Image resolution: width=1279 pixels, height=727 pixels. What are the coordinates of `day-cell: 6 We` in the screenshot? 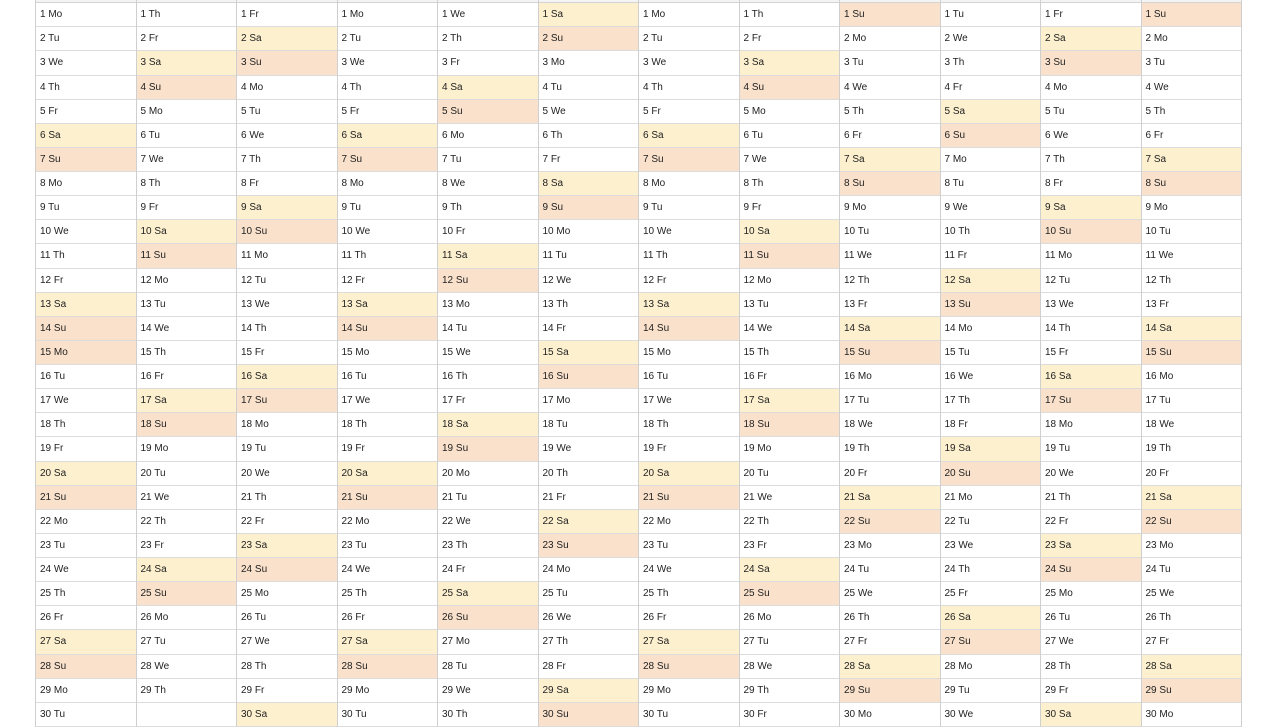 It's located at (287, 136).